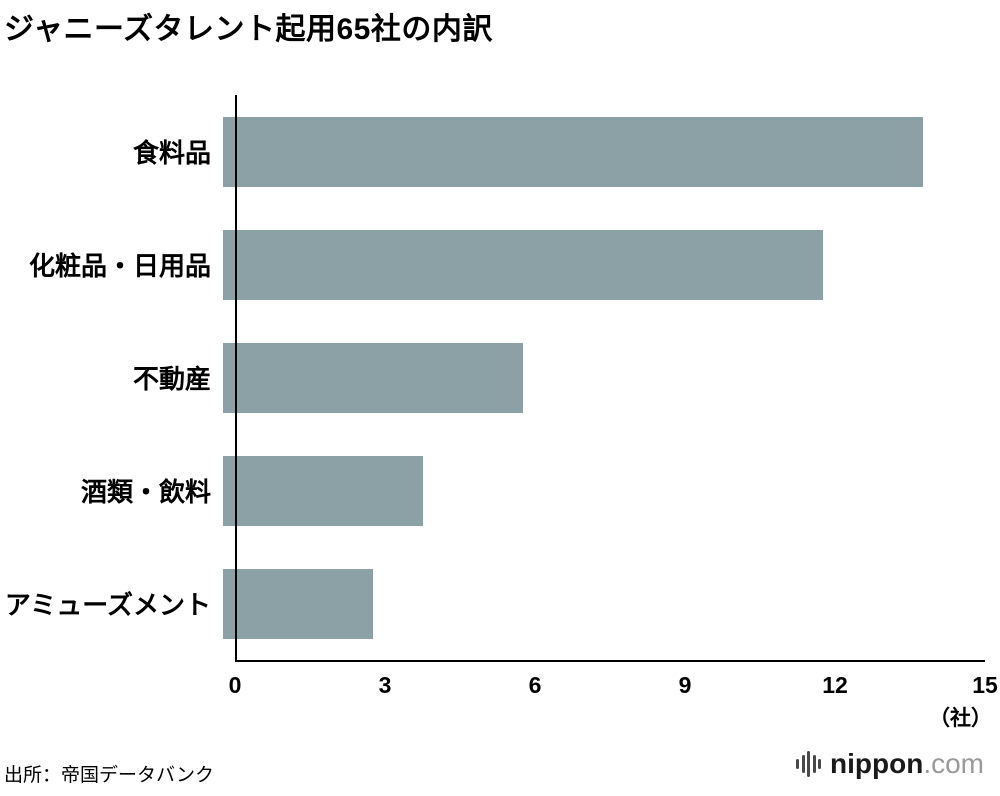 This screenshot has height=796, width=1000. Describe the element at coordinates (235, 685) in the screenshot. I see `x-tick-label: 0` at that location.